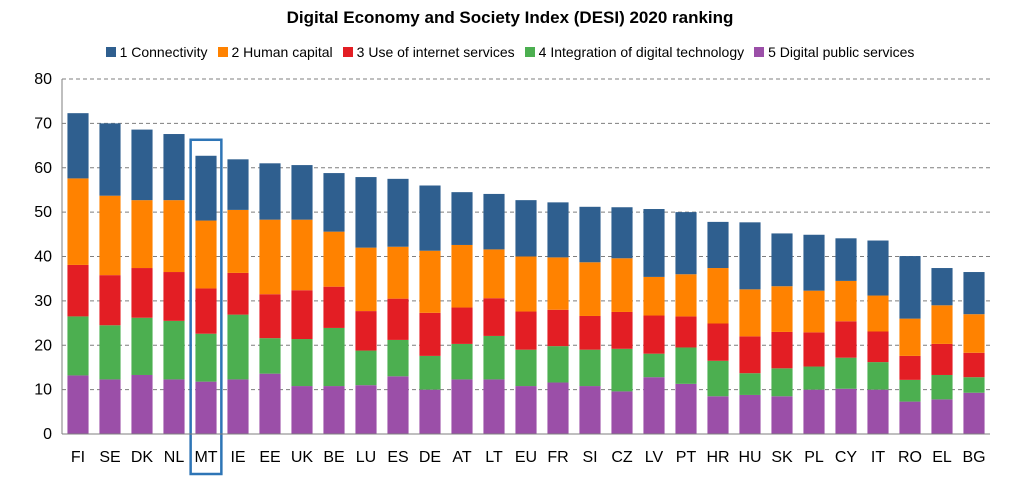  Describe the element at coordinates (47, 434) in the screenshot. I see `y-tick-label: 0` at that location.